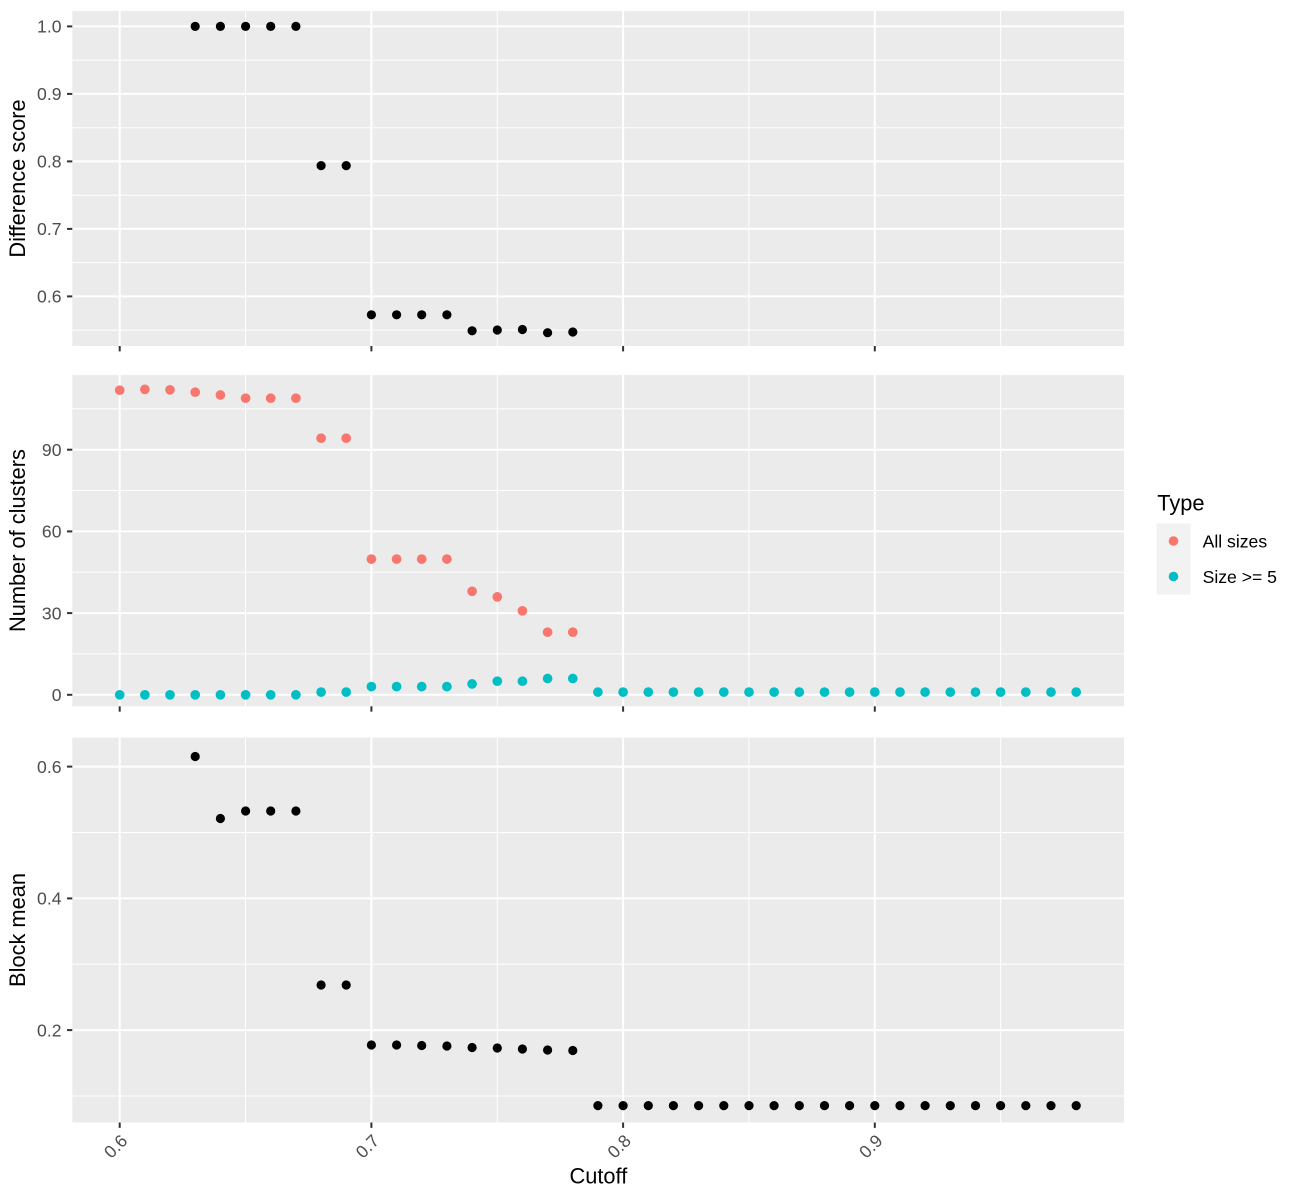  Describe the element at coordinates (1240, 577) in the screenshot. I see `svg-text: Size >= 5` at that location.